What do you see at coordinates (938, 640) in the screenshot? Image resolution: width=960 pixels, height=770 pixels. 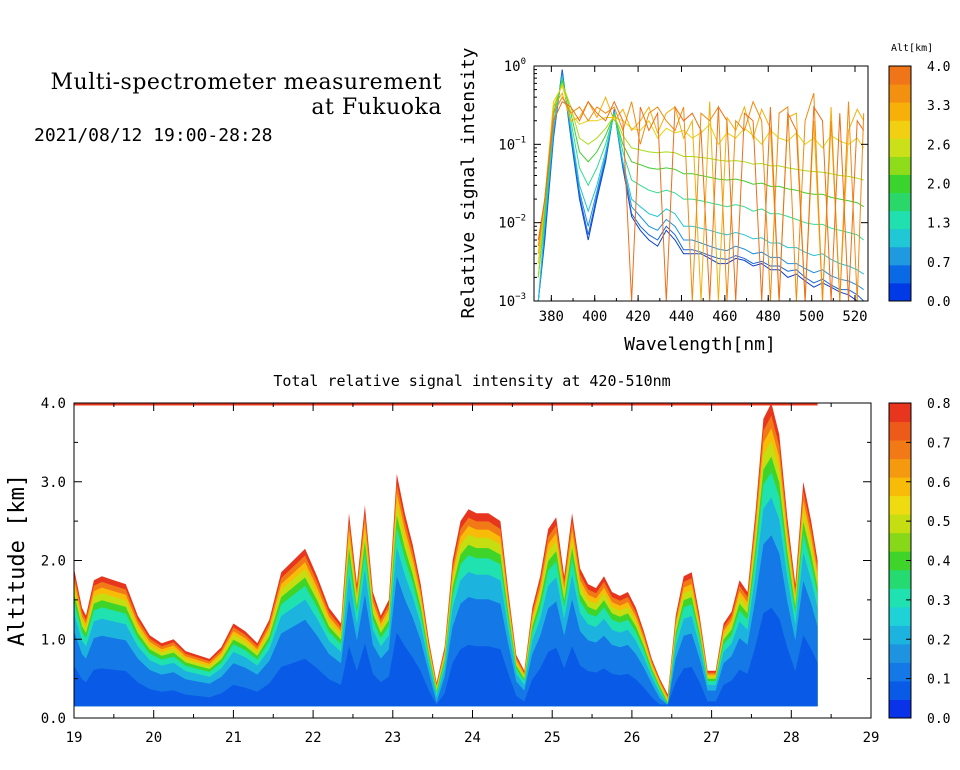 I see `intensity-colorbar-tick-label: 0.2` at bounding box center [938, 640].